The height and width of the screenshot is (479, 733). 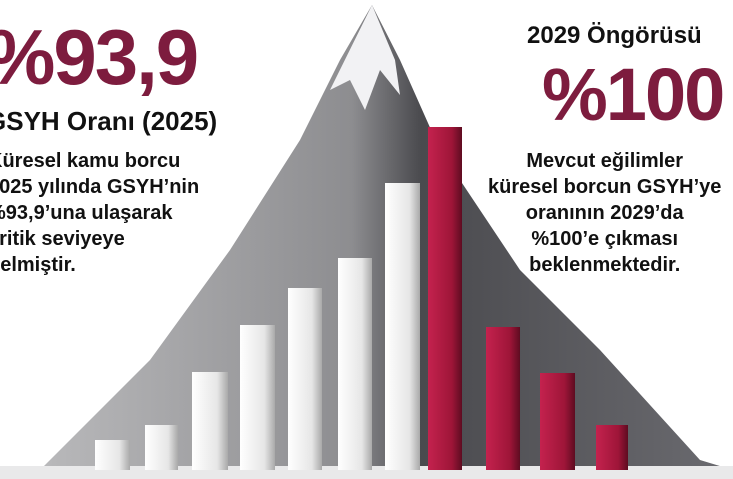 I want to click on text-line: %93,9’una ulaşarak, so click(x=86, y=213).